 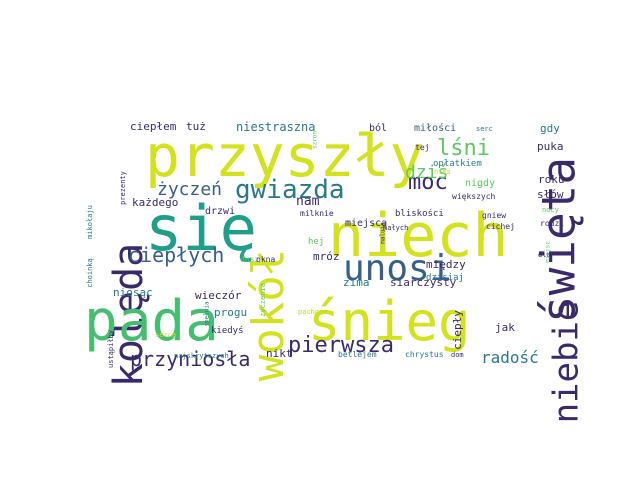 I want to click on word-52: dzisiaj, so click(x=445, y=278).